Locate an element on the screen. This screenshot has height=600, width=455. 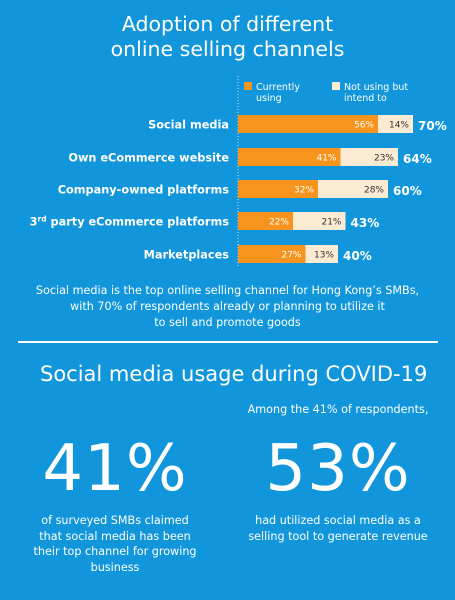
bar-value-label: 41% is located at coordinates (326, 159).